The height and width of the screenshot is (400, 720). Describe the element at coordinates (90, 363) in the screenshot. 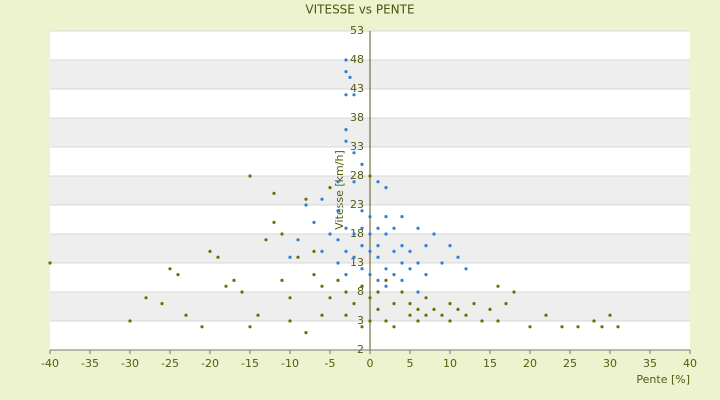

I see `x-tick-label: -35` at that location.